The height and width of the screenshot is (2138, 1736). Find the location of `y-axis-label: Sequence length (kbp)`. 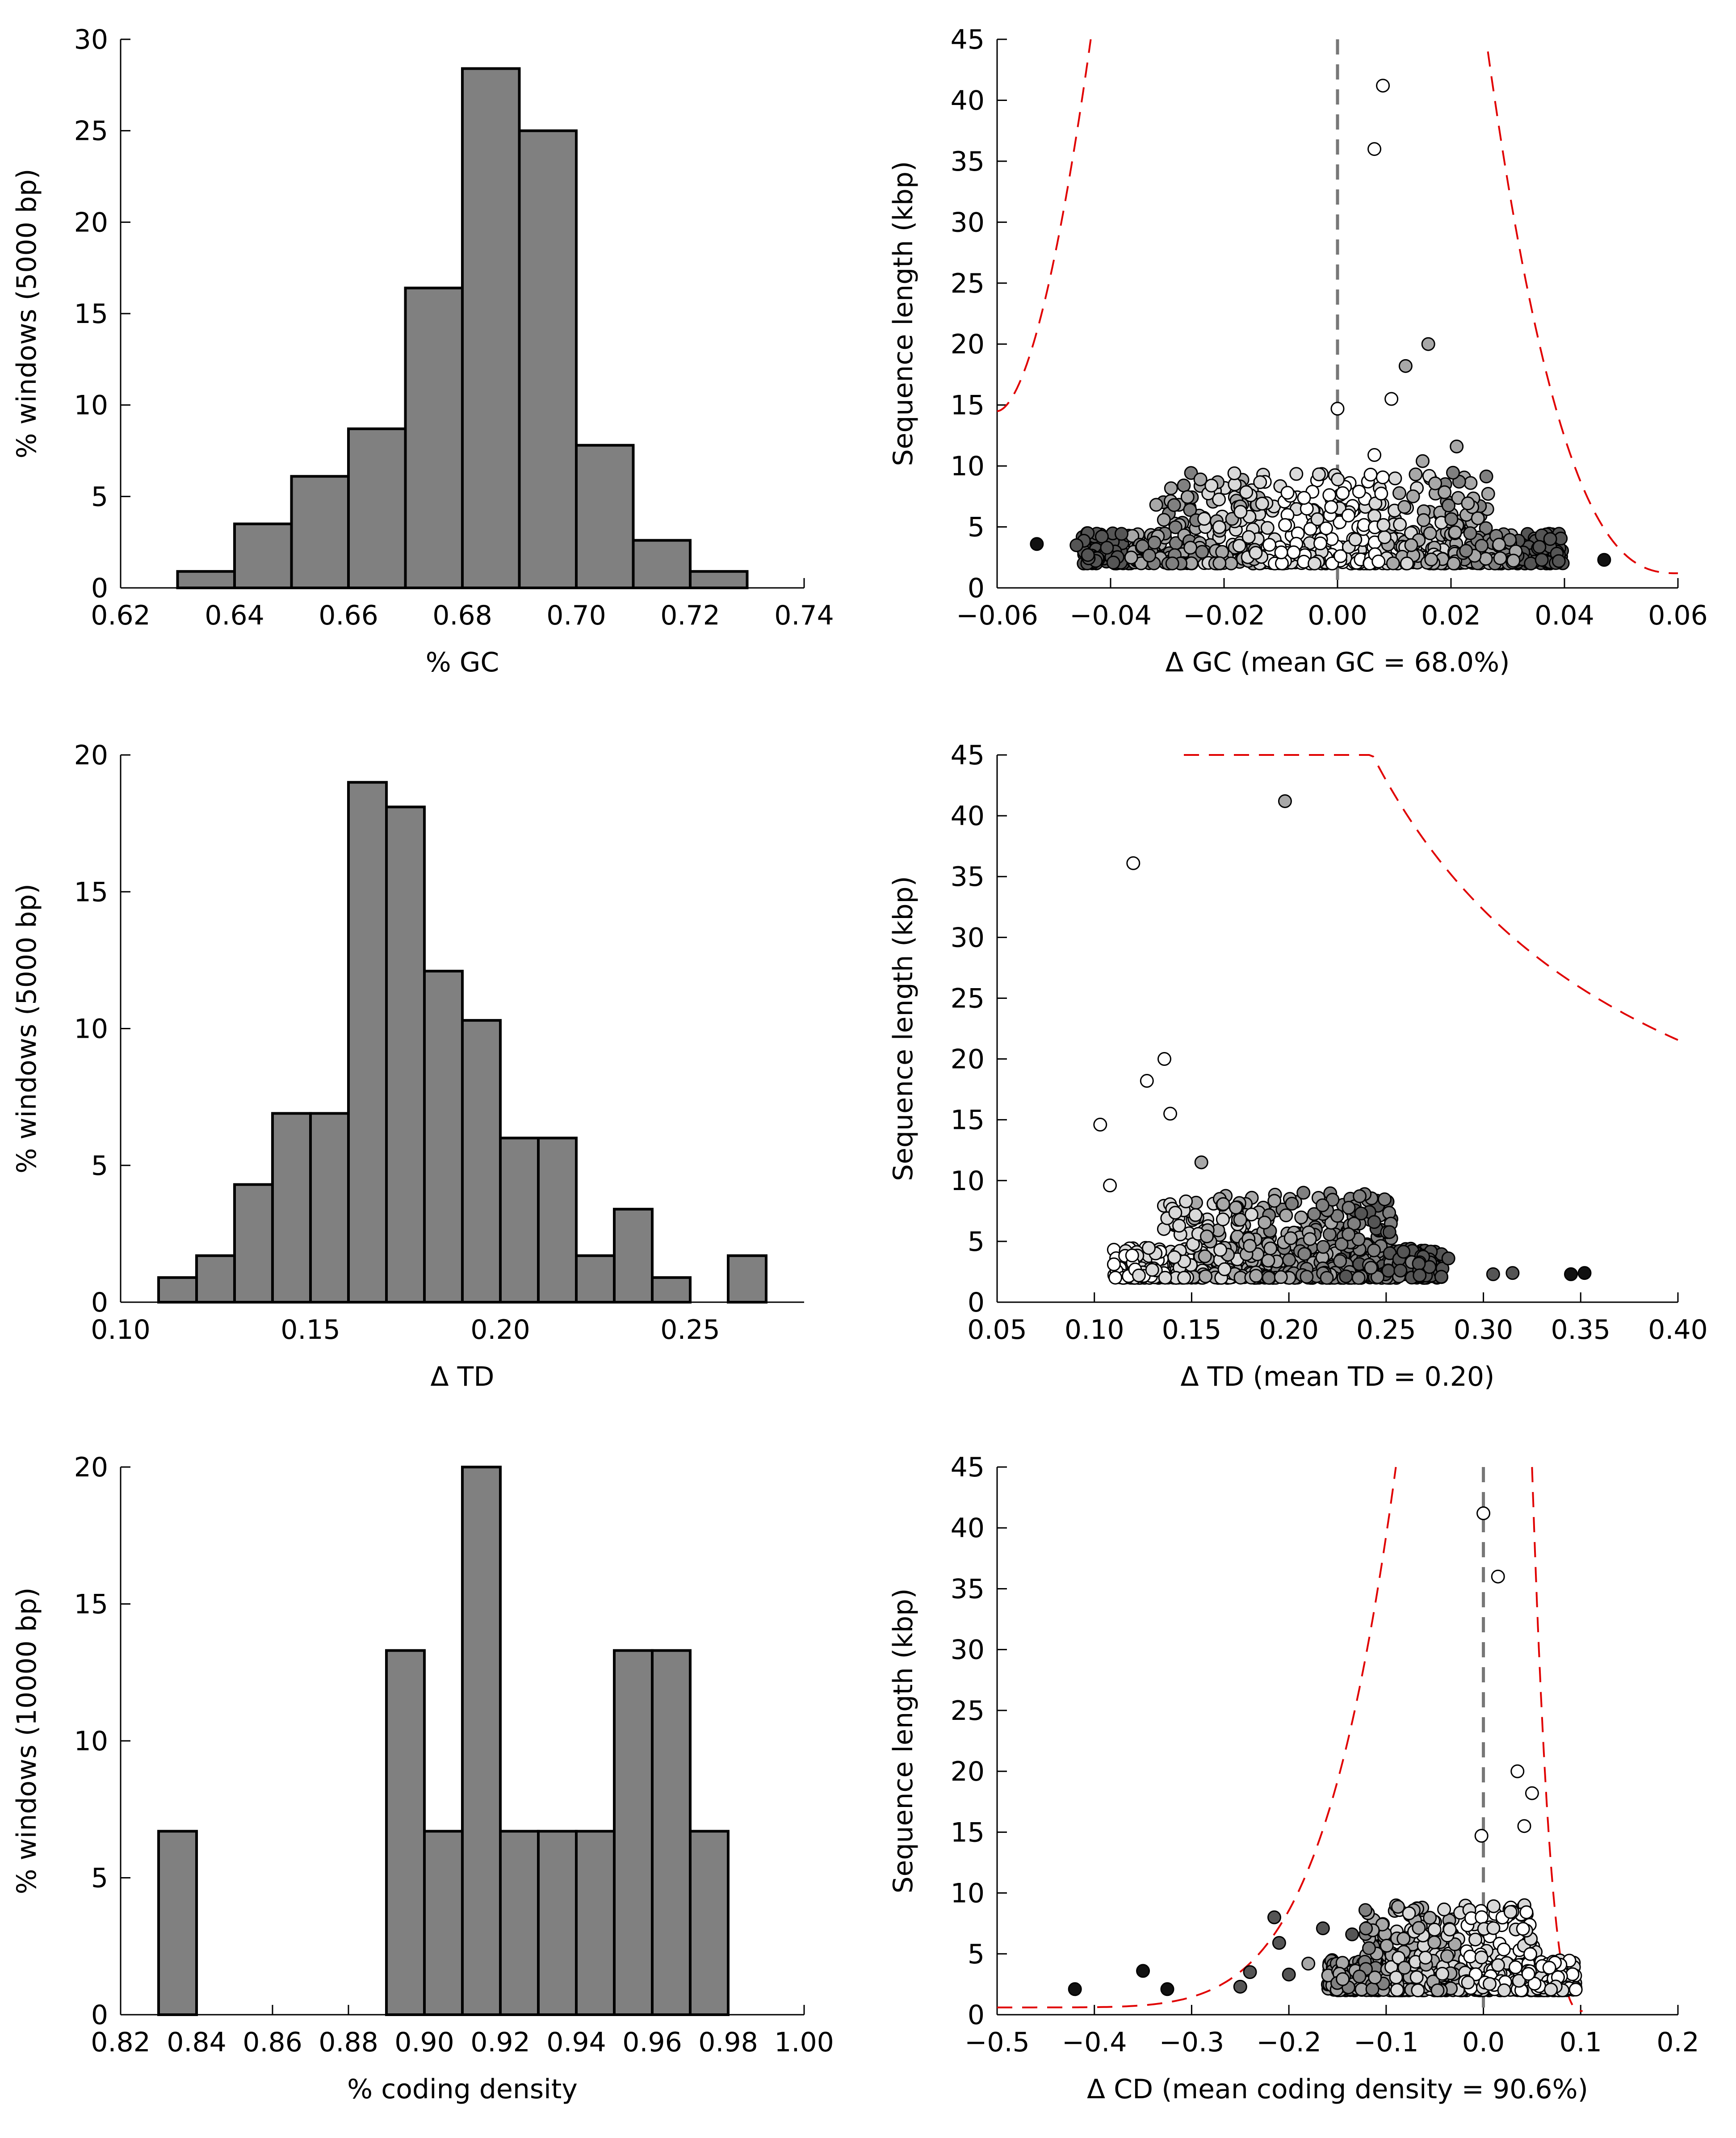

y-axis-label: Sequence length (kbp) is located at coordinates (903, 1028).